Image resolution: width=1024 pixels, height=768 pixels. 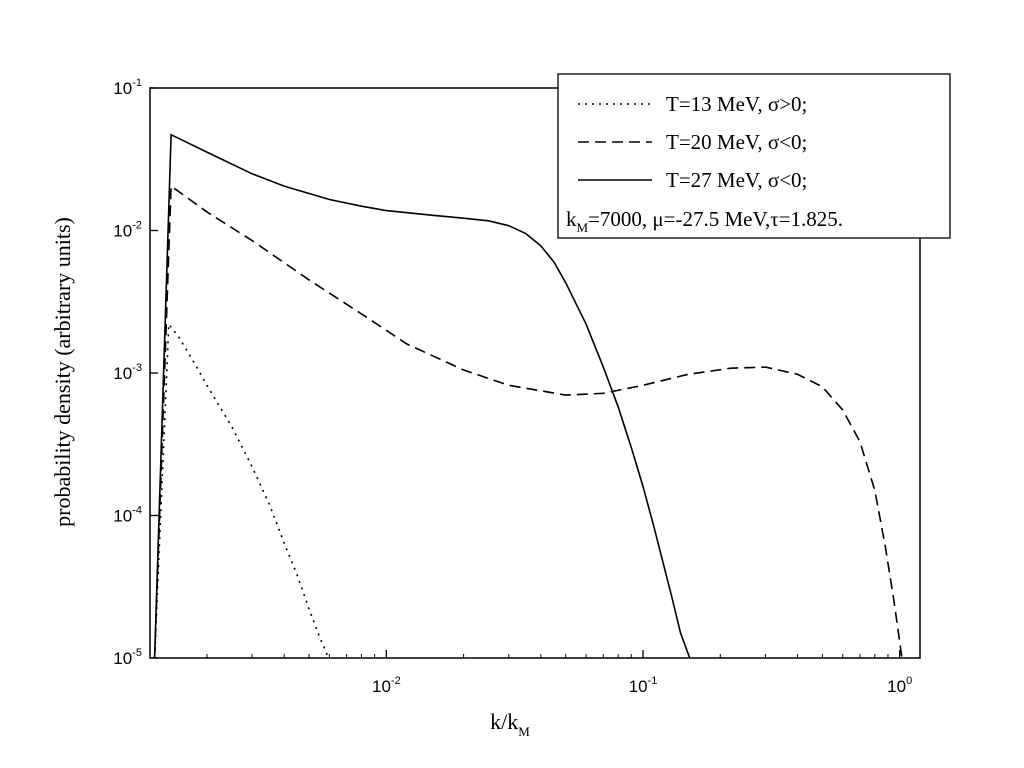 I want to click on legend-label-3: T=27 MeV, σ<0;, so click(x=736, y=180).